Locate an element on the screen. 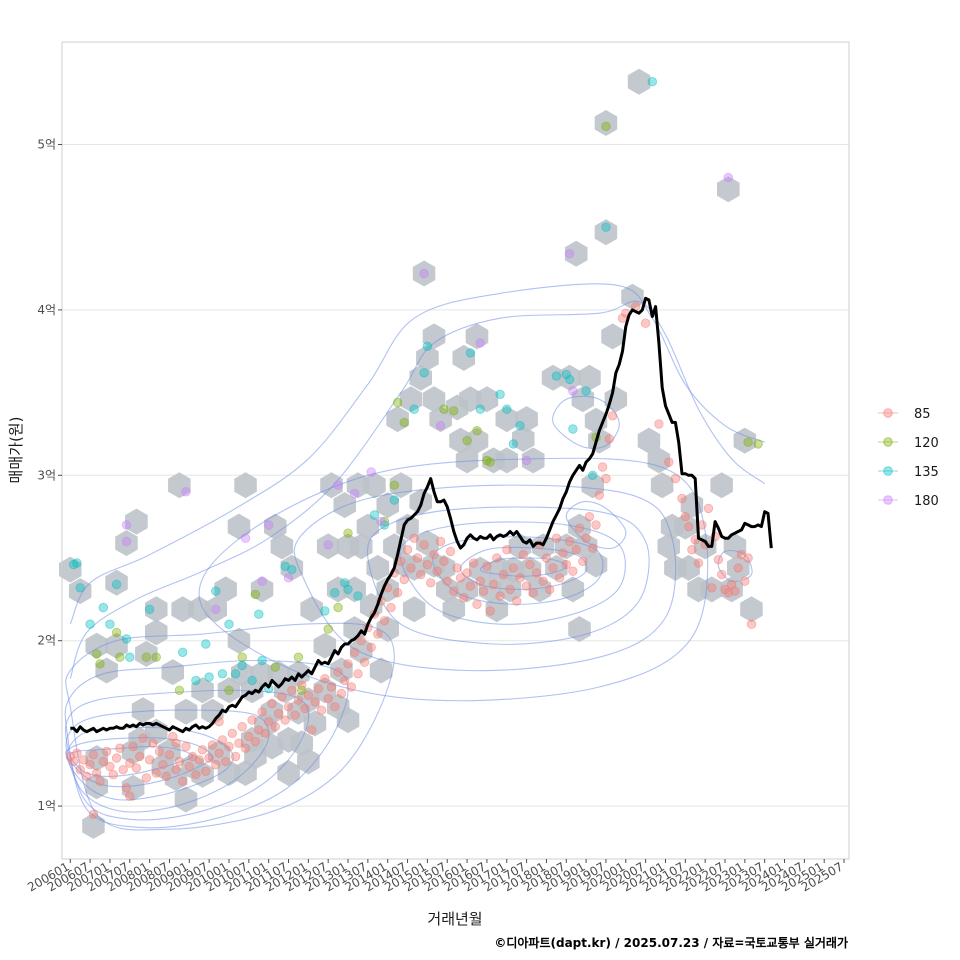 This screenshot has height=960, width=960. legend-label-135: 135 is located at coordinates (926, 472).